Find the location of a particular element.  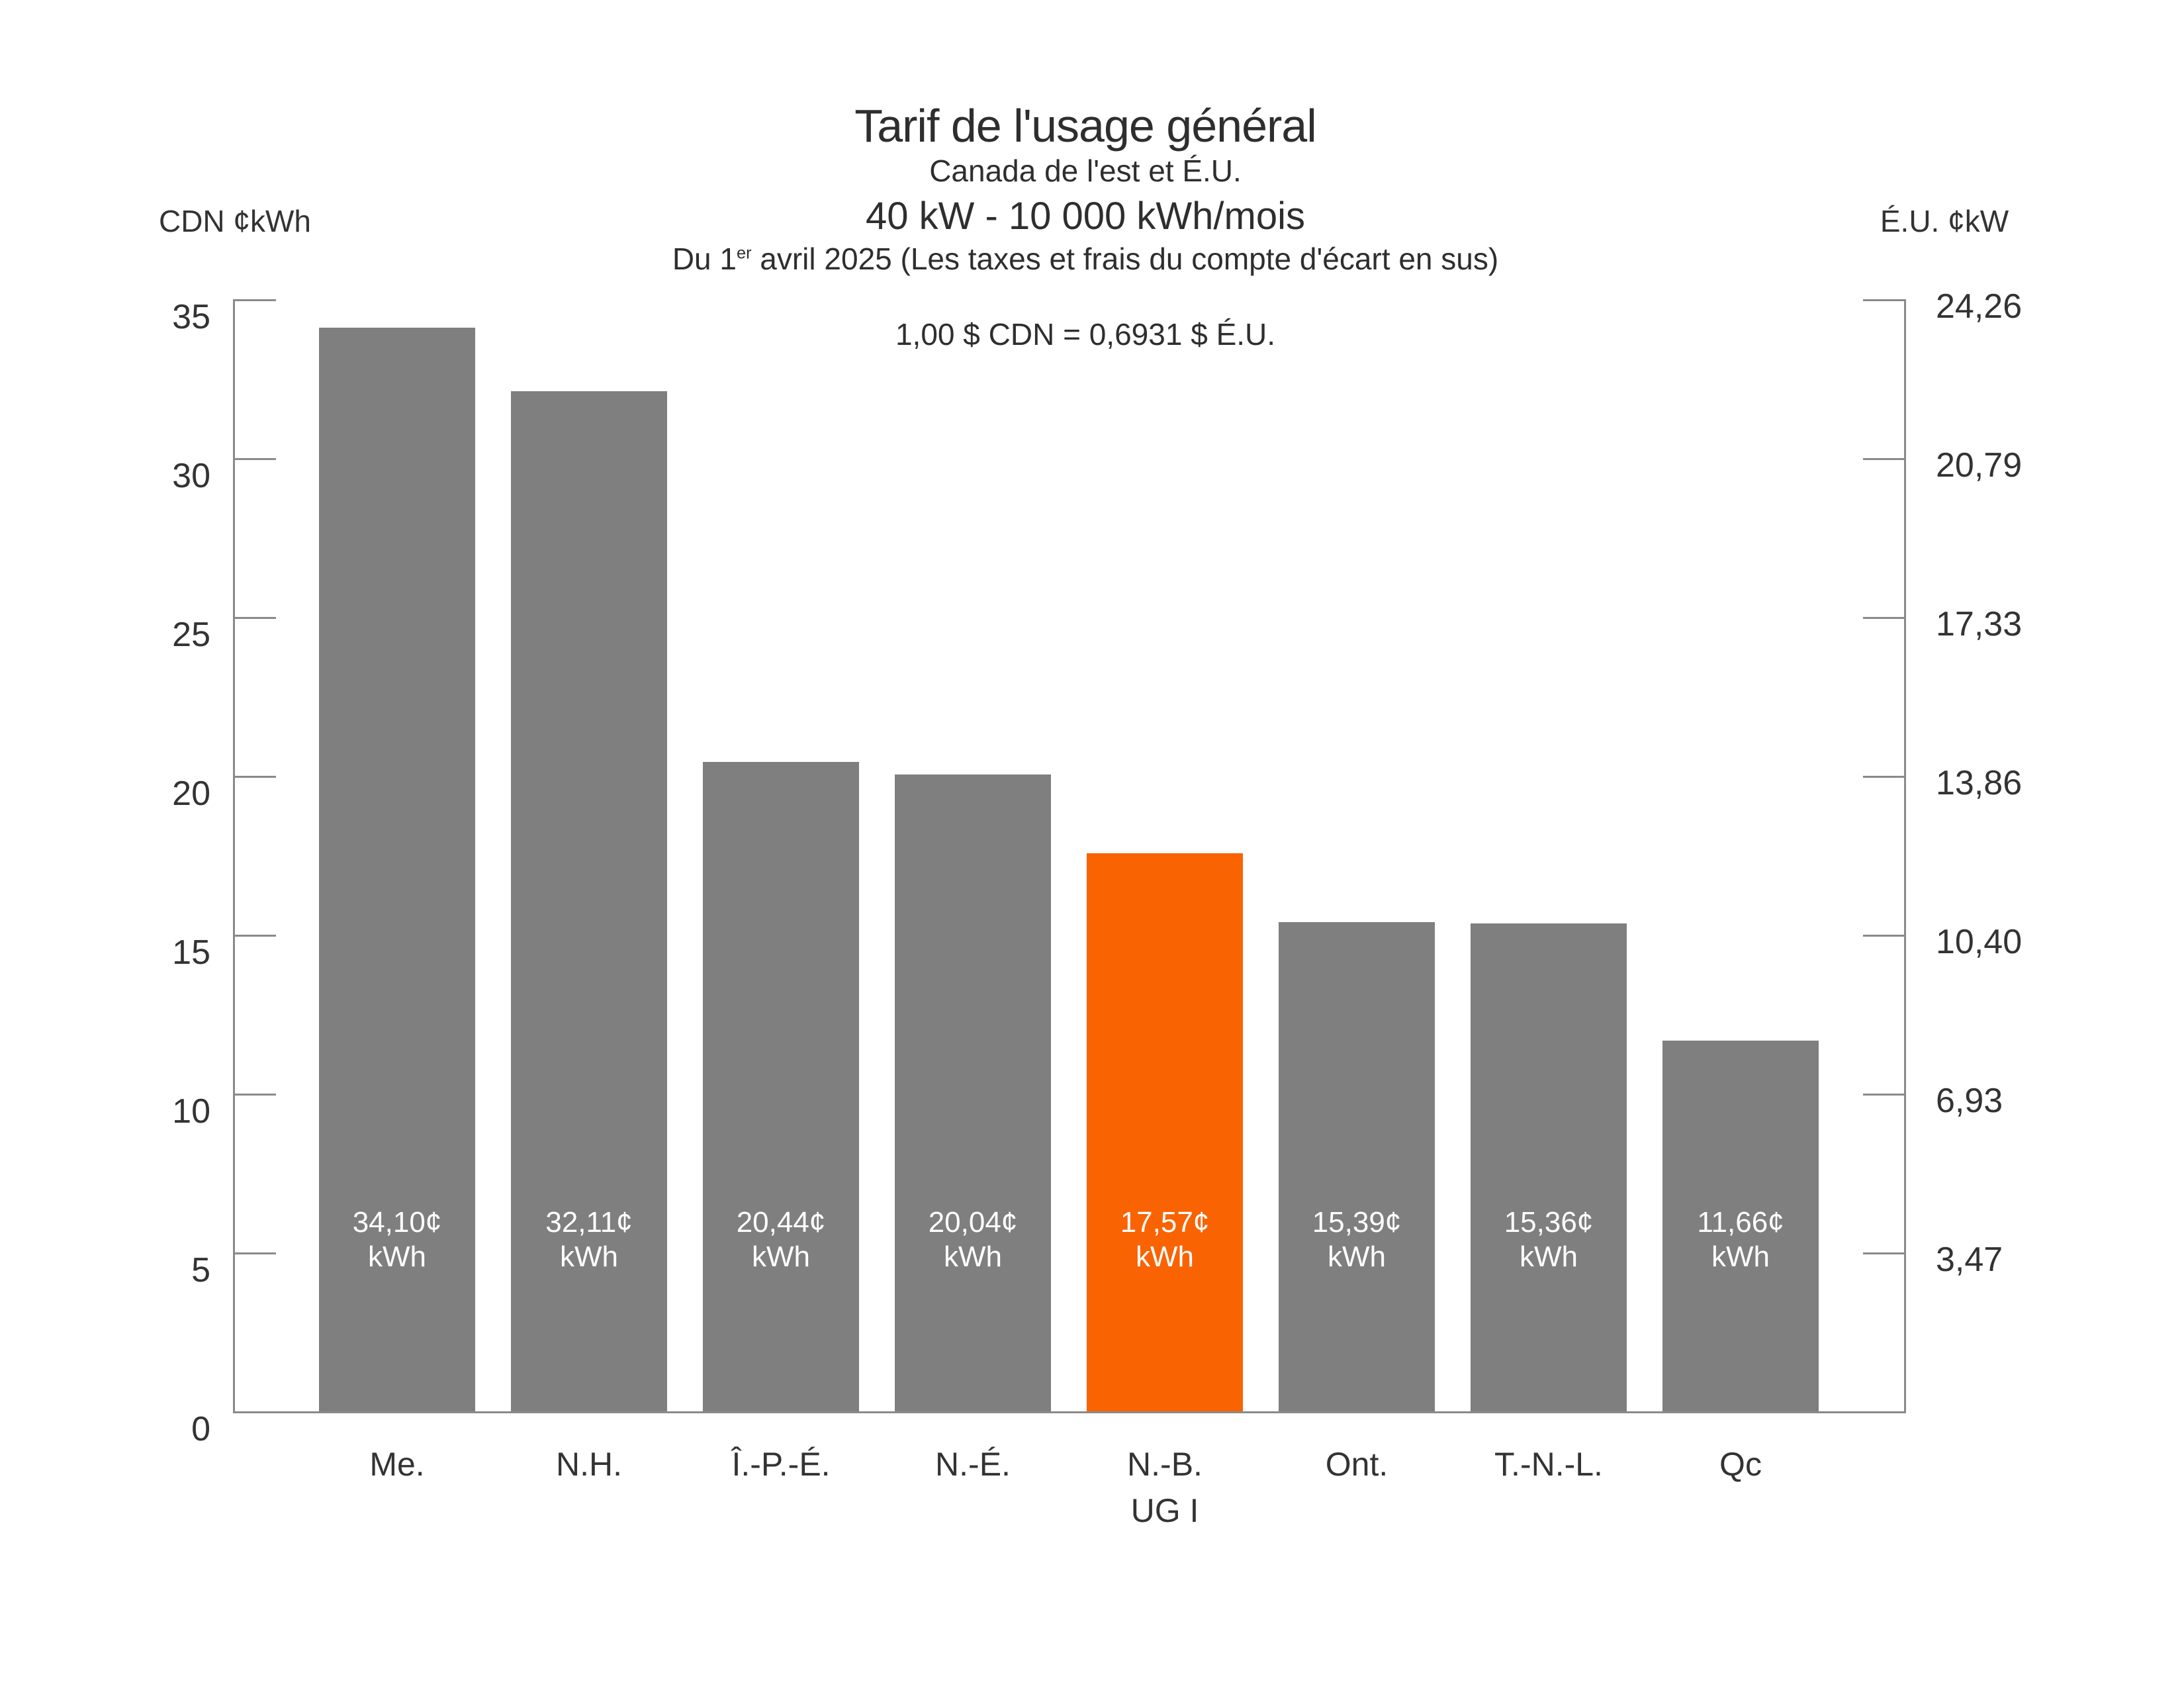

category-label: Qc is located at coordinates (1740, 1464).